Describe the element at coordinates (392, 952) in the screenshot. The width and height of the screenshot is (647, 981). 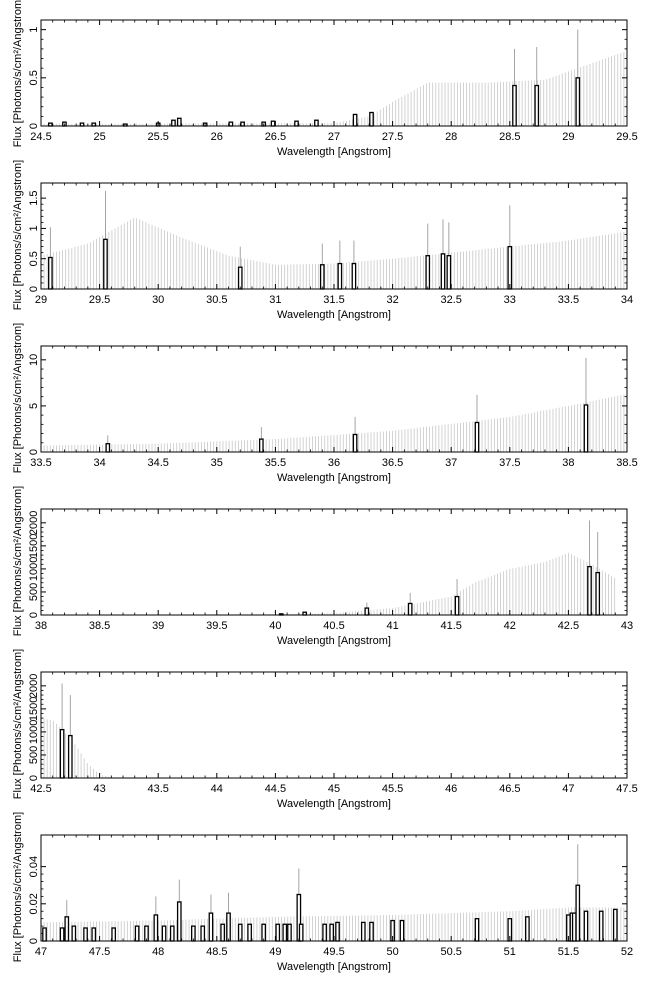
I see `x-tick-label: 50` at that location.